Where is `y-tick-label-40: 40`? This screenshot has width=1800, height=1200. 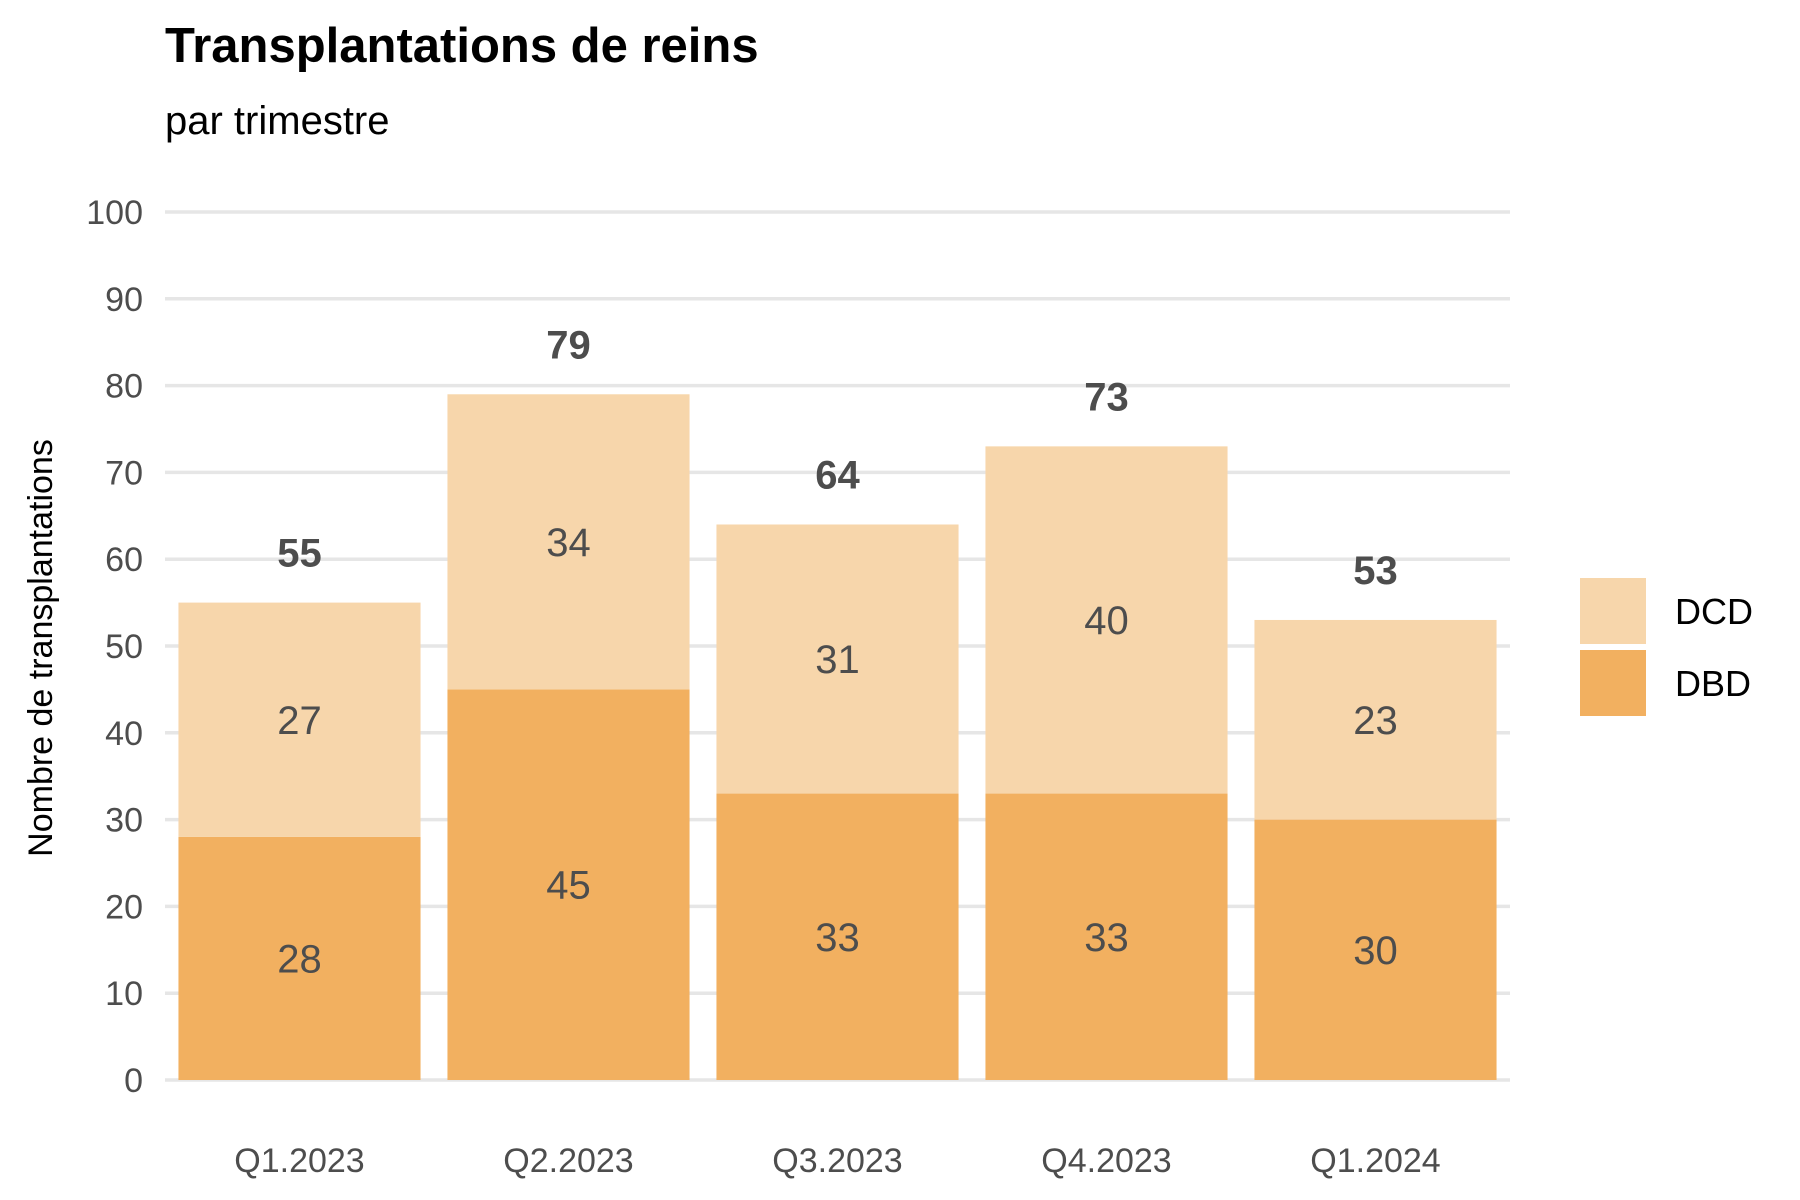 y-tick-label-40: 40 is located at coordinates (124, 734).